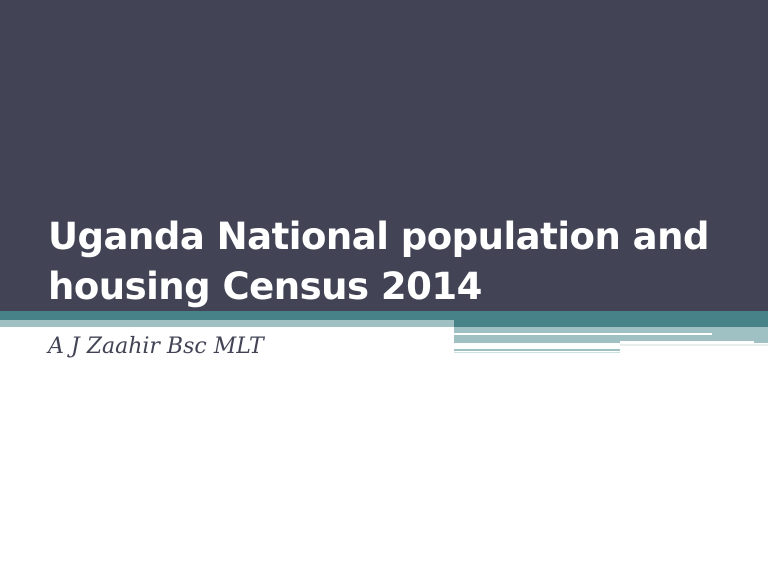  What do you see at coordinates (156, 346) in the screenshot?
I see `slide-subtitle: A J Zaahir Bsc MLT` at bounding box center [156, 346].